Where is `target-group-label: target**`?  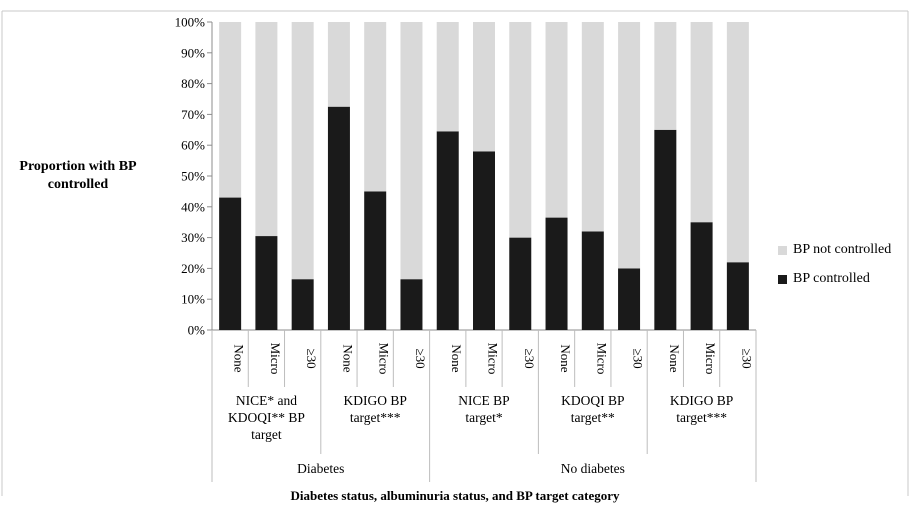
target-group-label: target** is located at coordinates (593, 417).